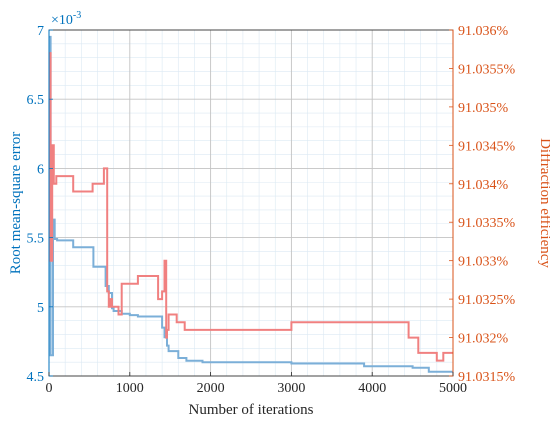 This screenshot has height=422, width=550. What do you see at coordinates (483, 31) in the screenshot?
I see `right-tick-label: 91.036%` at bounding box center [483, 31].